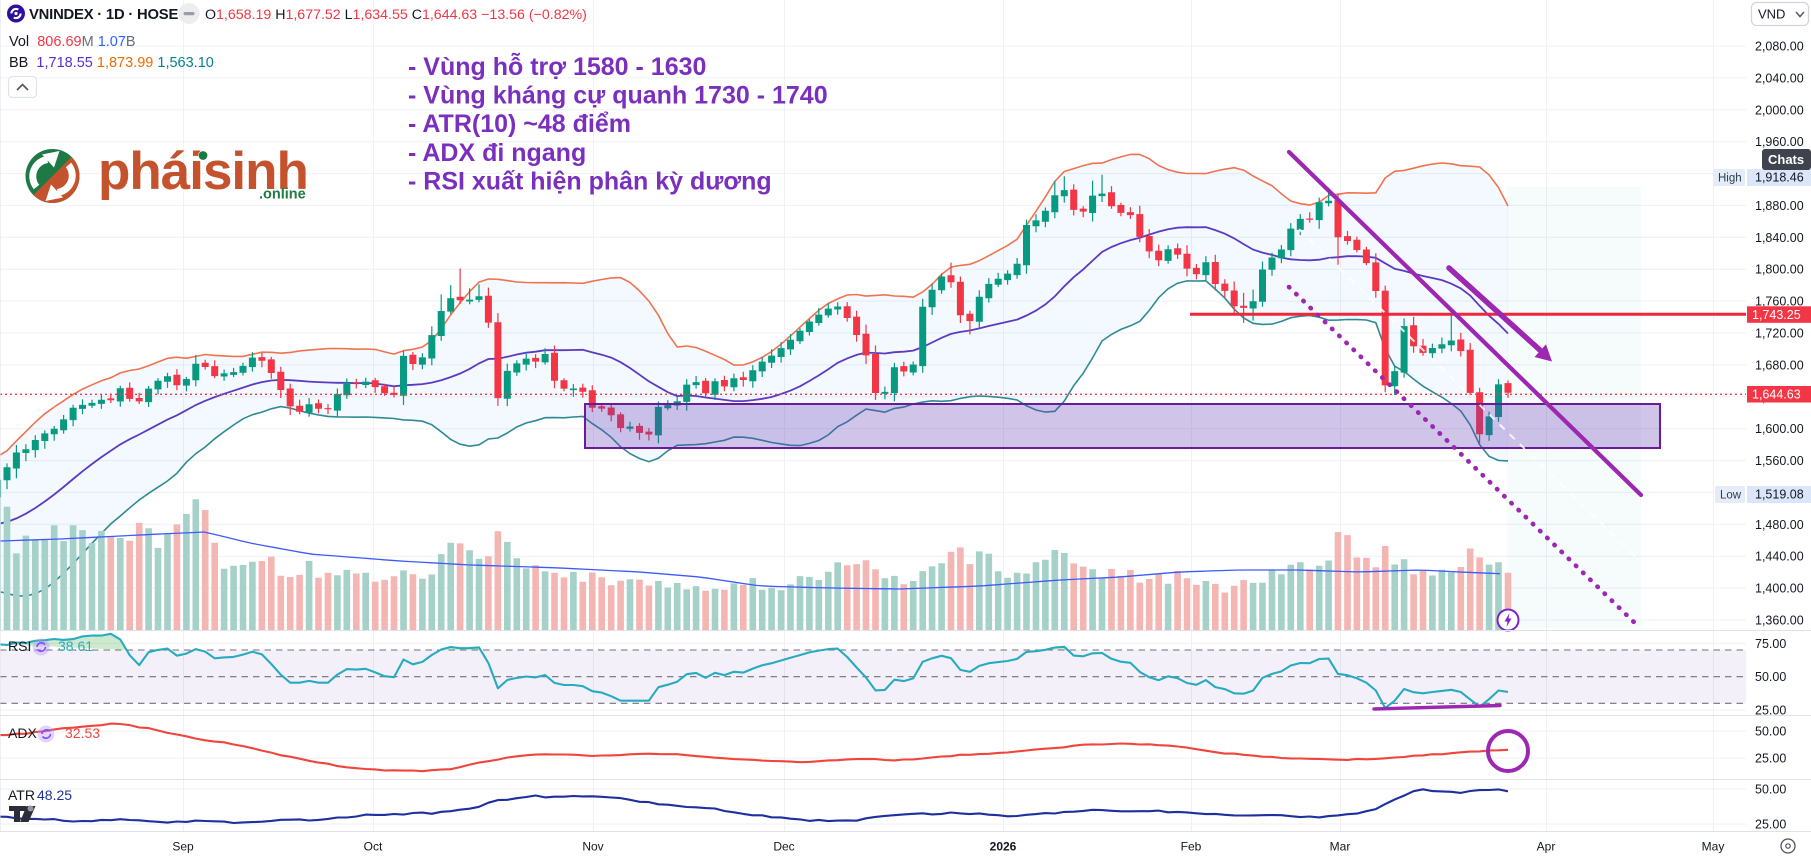 The height and width of the screenshot is (858, 1811). What do you see at coordinates (1779, 270) in the screenshot?
I see `svg-text: 1,800.00` at bounding box center [1779, 270].